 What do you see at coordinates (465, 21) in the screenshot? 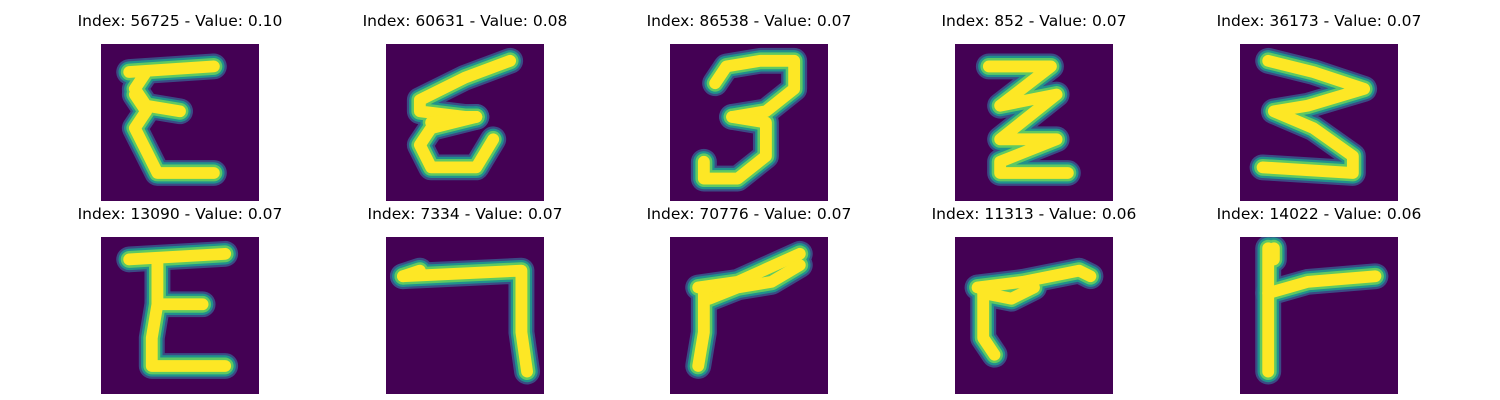
I see `panel-title: Index: 60631 - Value: 0.08` at bounding box center [465, 21].